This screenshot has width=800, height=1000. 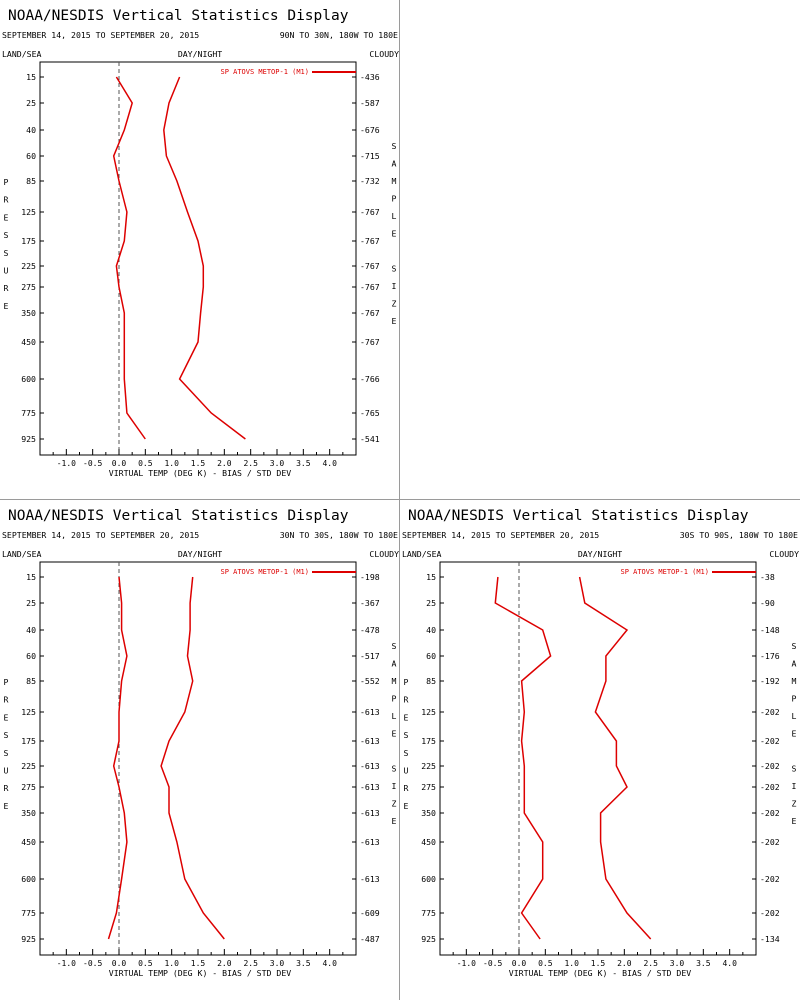 I want to click on pressure-level-label: 275, so click(x=428, y=787).